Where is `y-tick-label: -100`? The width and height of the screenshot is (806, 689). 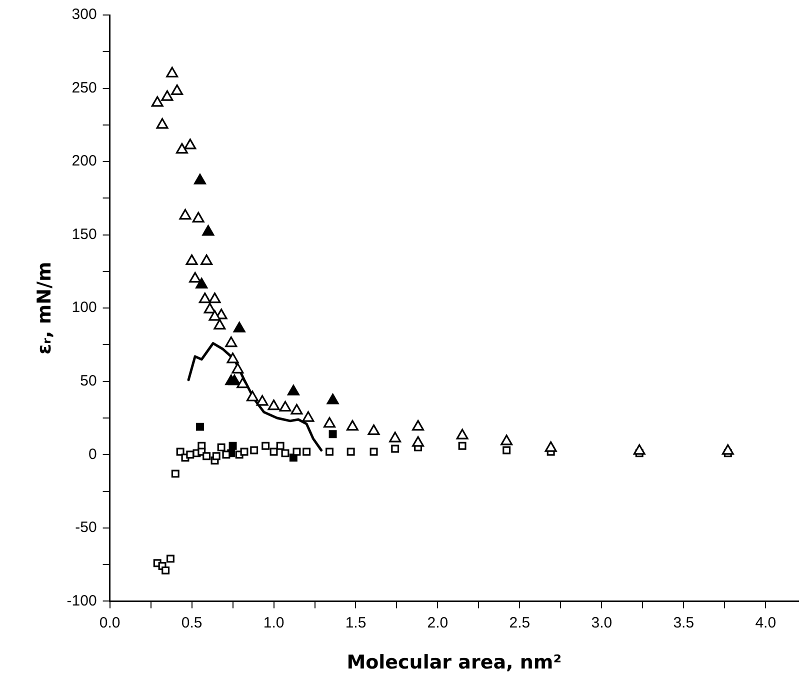 y-tick-label: -100 is located at coordinates (81, 601).